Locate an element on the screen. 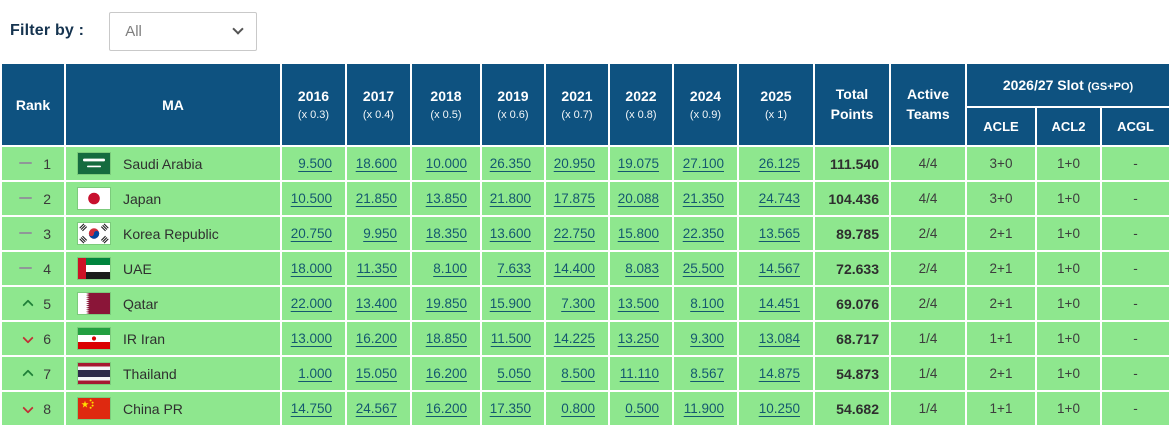 The height and width of the screenshot is (427, 1170). points-link: 8.500 is located at coordinates (578, 373).